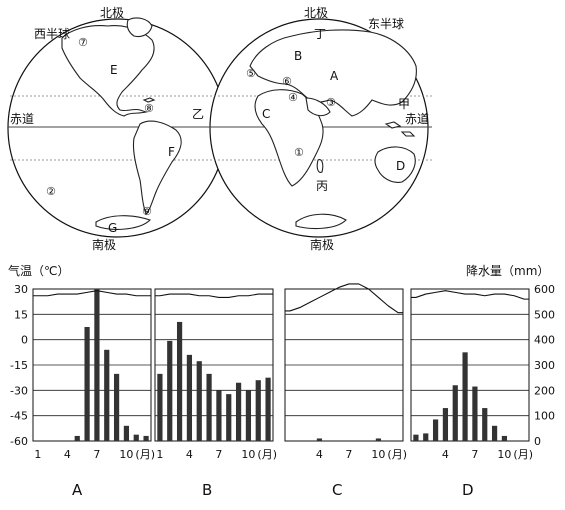  What do you see at coordinates (19, 416) in the screenshot?
I see `temp-tick-5: -45` at bounding box center [19, 416].